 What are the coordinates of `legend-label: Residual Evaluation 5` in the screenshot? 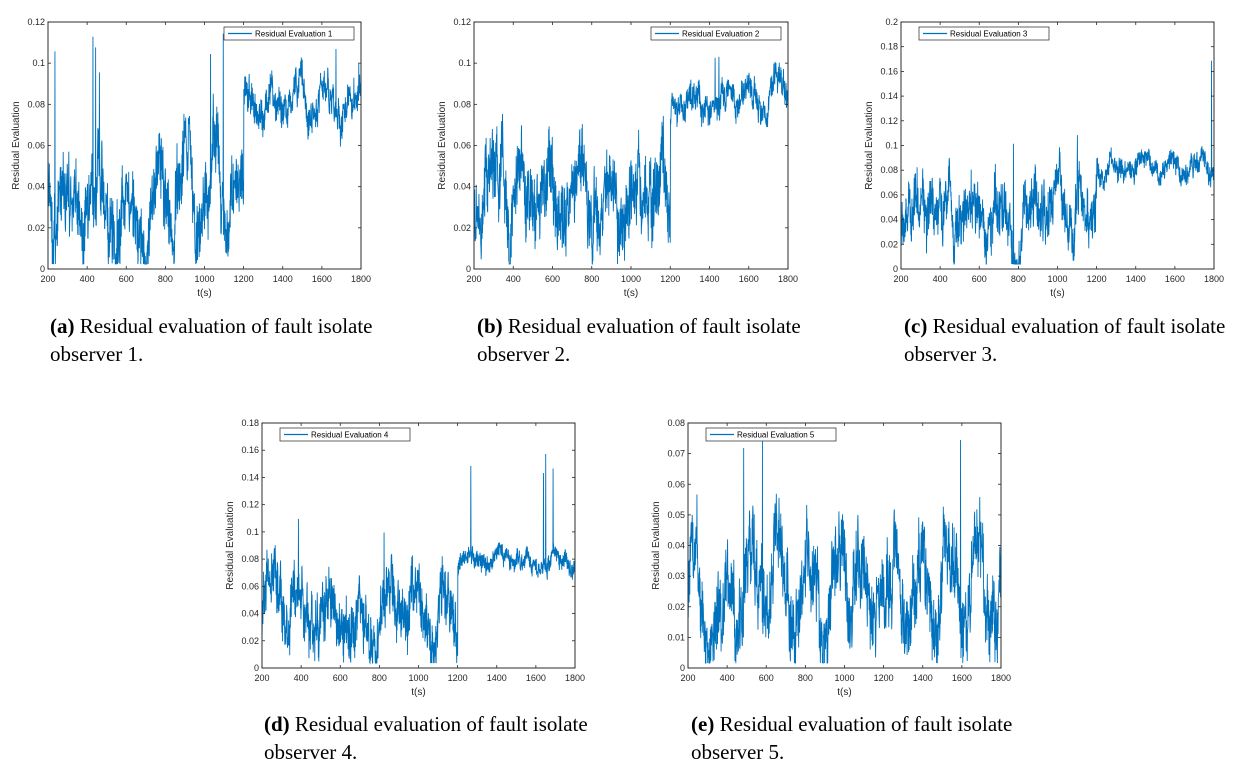 It's located at (776, 435).